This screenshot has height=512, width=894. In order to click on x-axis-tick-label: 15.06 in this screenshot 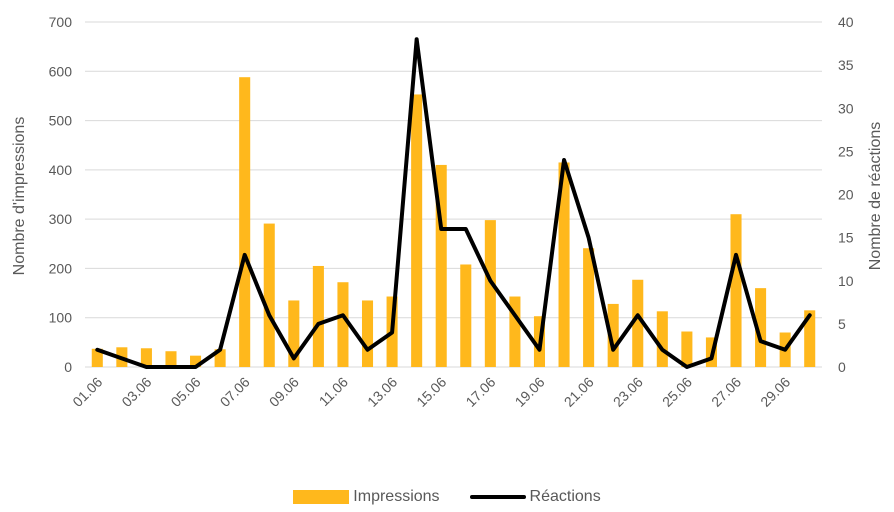, I will do `click(431, 392)`.